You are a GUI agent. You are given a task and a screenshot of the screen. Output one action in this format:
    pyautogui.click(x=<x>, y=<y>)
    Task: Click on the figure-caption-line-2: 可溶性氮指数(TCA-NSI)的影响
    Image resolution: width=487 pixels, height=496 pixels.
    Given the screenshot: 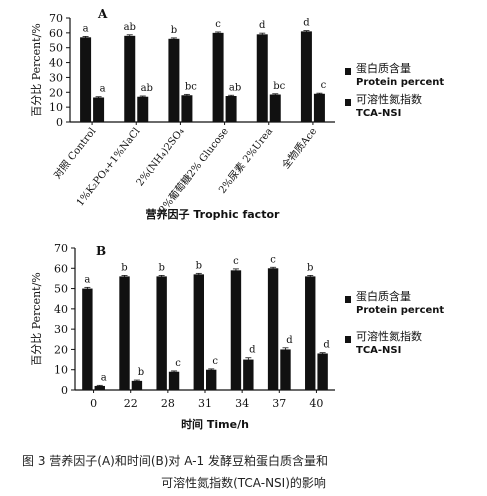 What is the action you would take?
    pyautogui.click(x=243, y=483)
    